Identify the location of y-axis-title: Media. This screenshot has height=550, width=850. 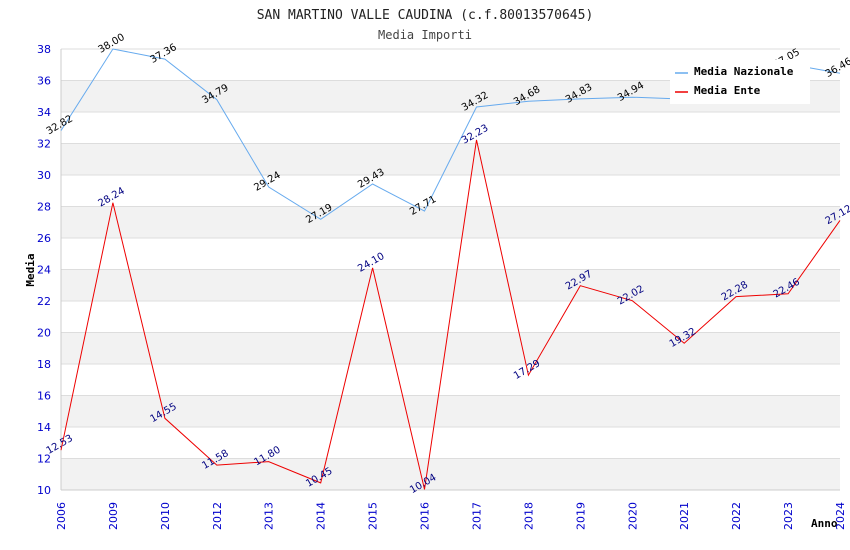
(30, 269).